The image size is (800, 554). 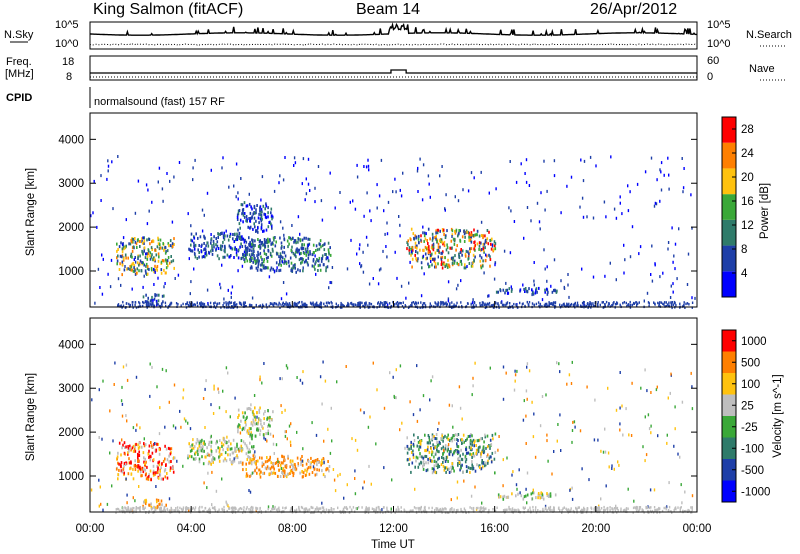 I want to click on freq-tick-bottom: 8, so click(x=69, y=77).